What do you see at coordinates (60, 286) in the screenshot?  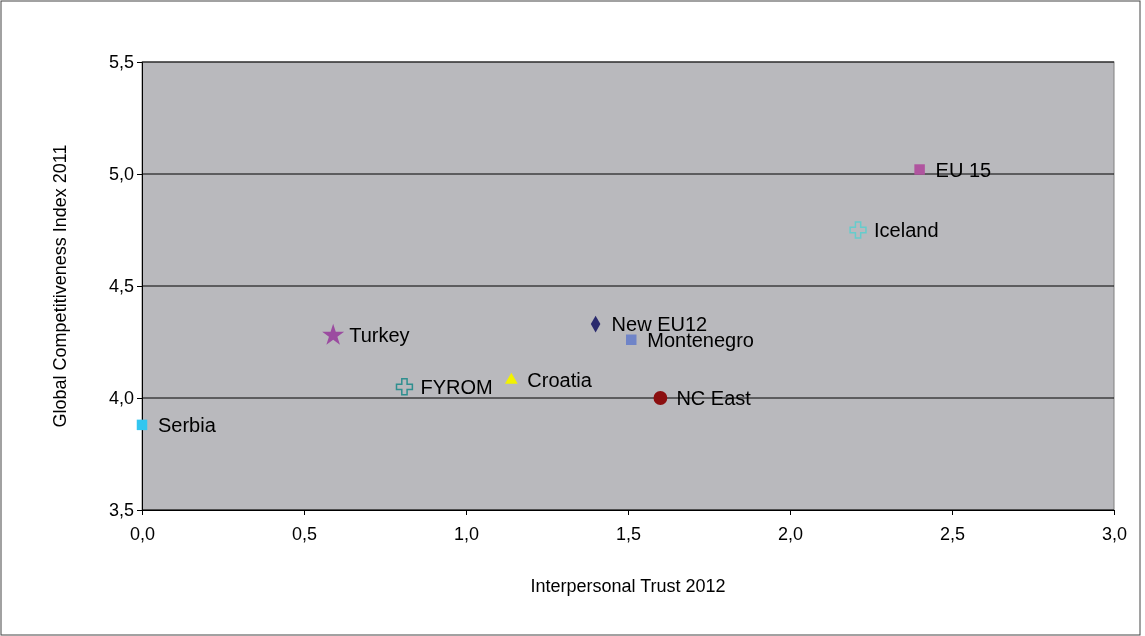 I see `y-axis-title: Global Competitiveness Index 2011` at bounding box center [60, 286].